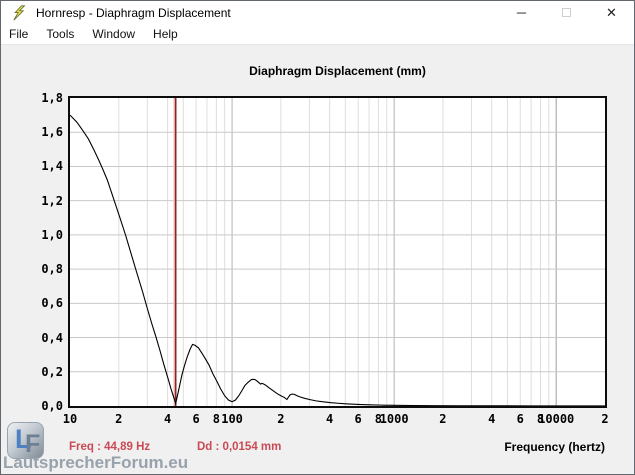  I want to click on y-tick-label: 0,2, so click(52, 371).